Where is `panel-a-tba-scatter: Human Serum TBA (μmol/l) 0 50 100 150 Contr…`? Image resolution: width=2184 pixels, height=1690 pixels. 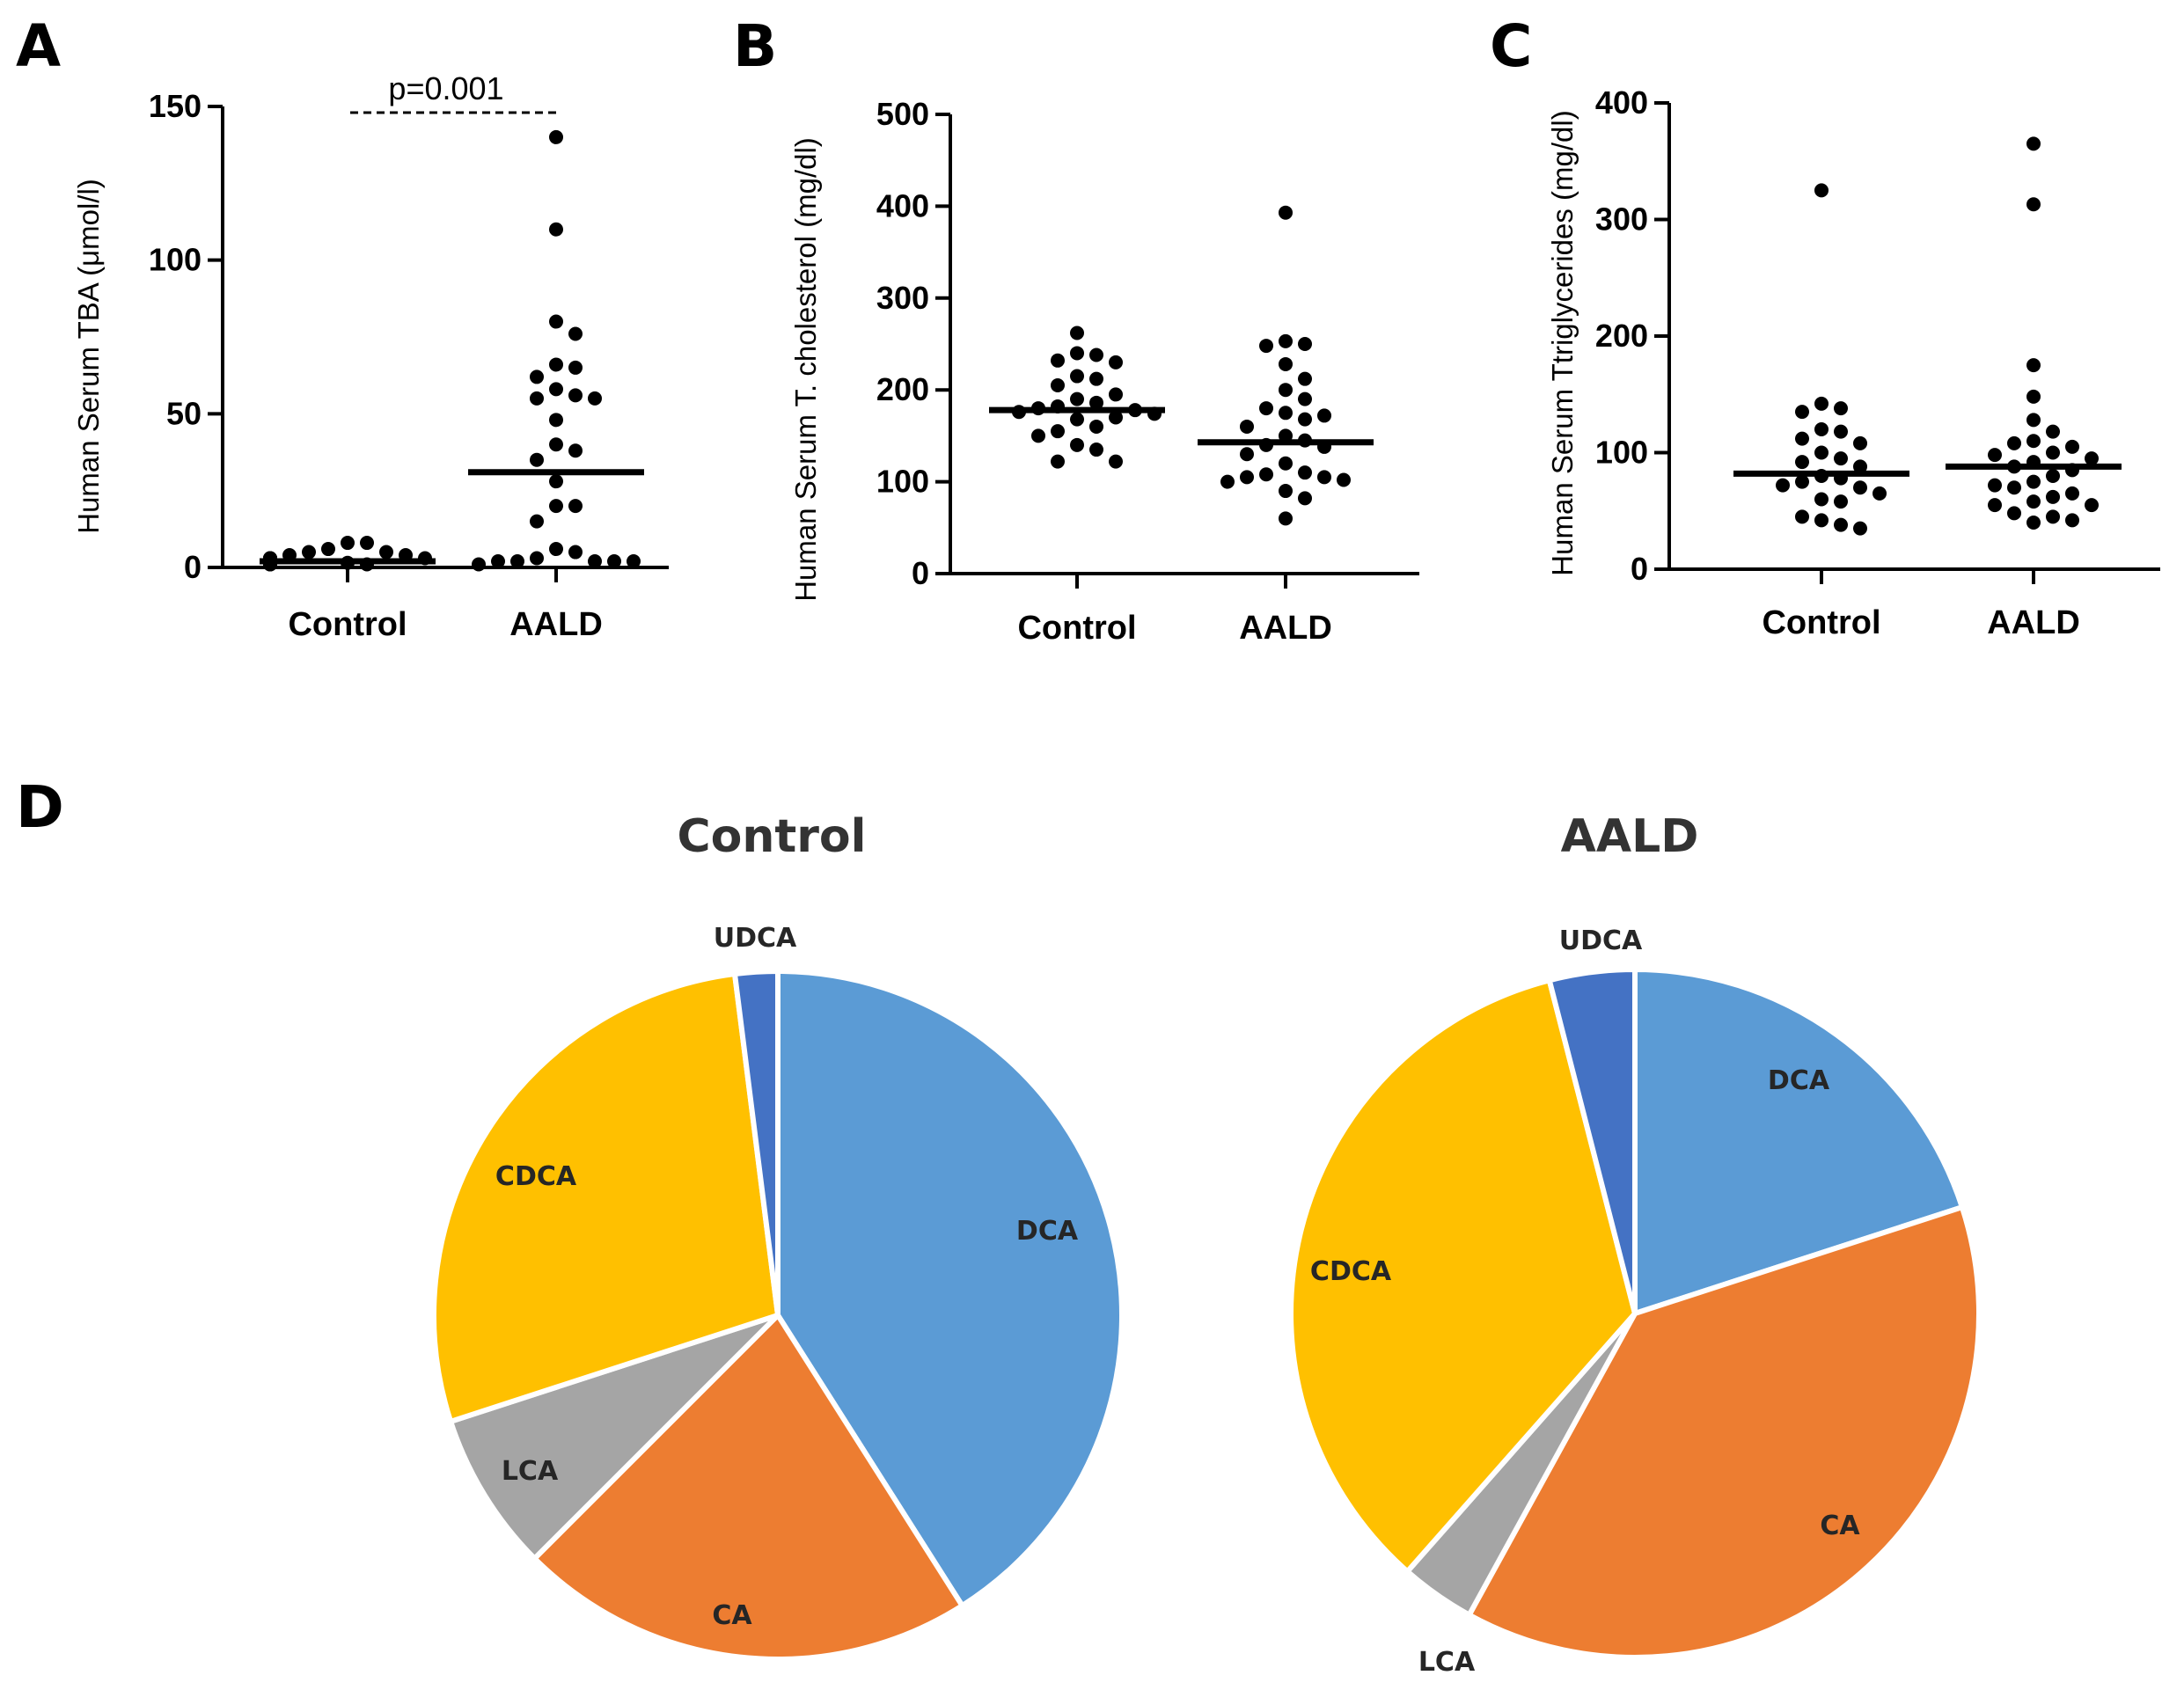
panel-a-tba-scatter: Human Serum TBA (μmol/l) 0 50 100 150 Contr… is located at coordinates (370, 356).